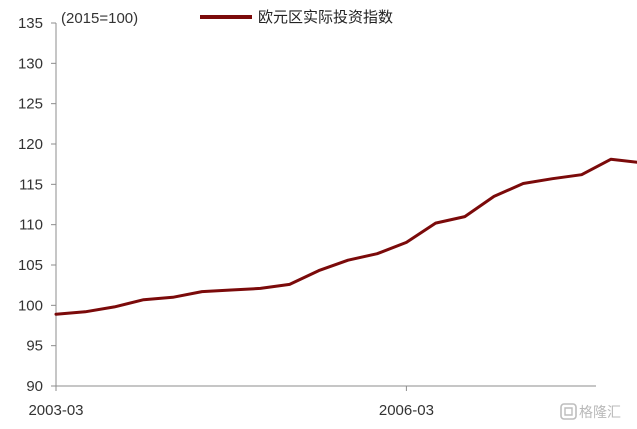 Image resolution: width=637 pixels, height=429 pixels. Describe the element at coordinates (31, 225) in the screenshot. I see `y-tick-label: 110` at that location.